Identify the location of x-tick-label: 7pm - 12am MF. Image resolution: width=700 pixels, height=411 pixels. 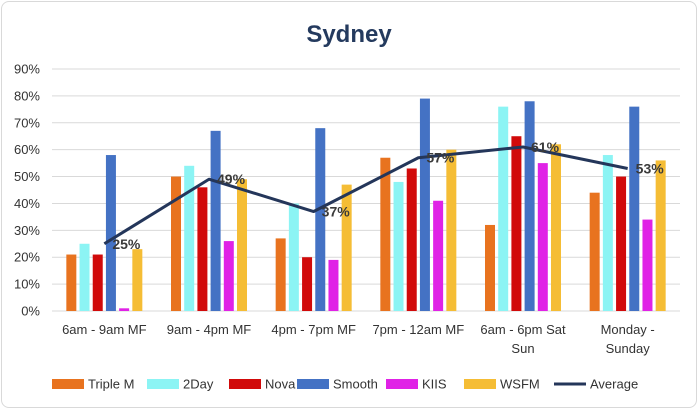
(418, 329).